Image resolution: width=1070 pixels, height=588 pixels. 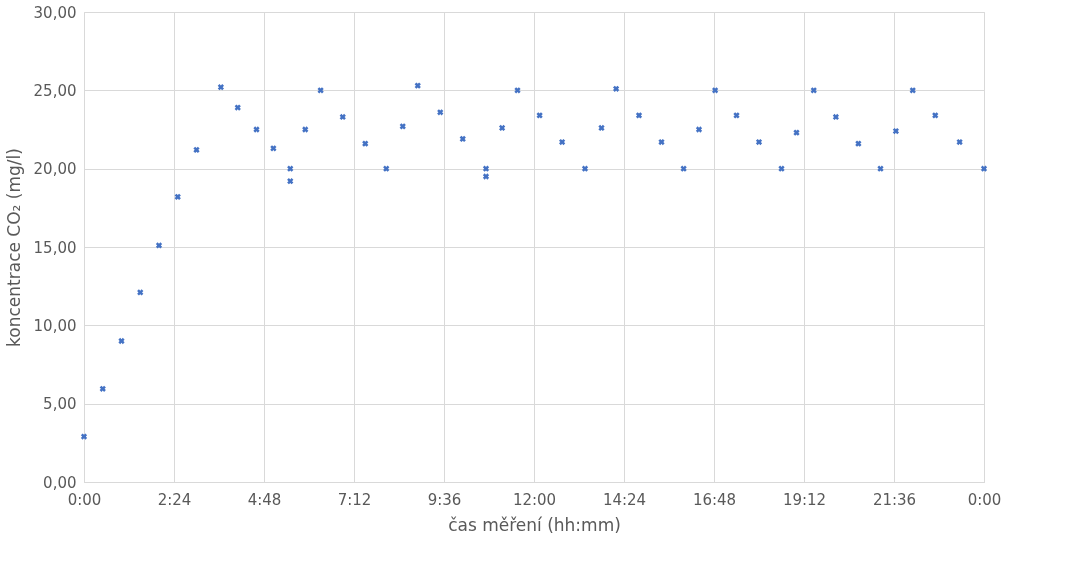 I want to click on y-tick-label: 5,00, so click(x=60, y=404).